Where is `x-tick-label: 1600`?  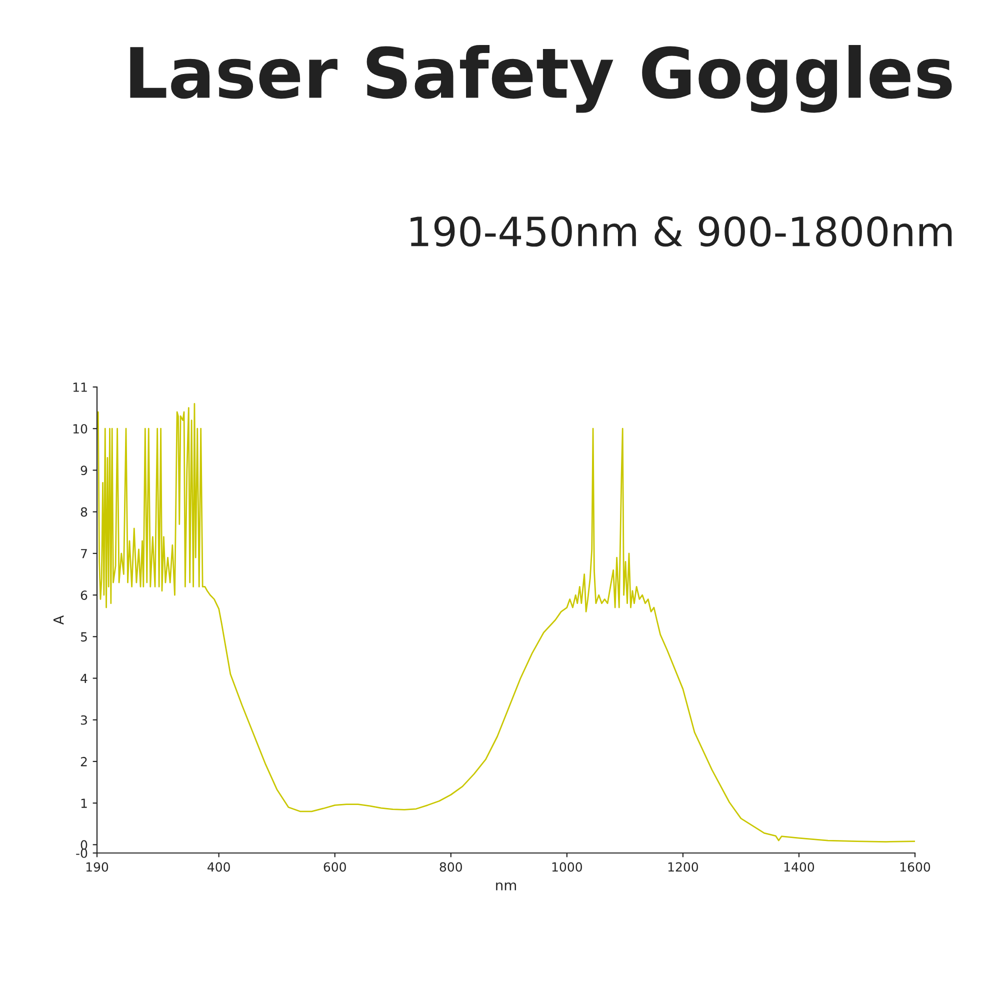 x-tick-label: 1600 is located at coordinates (915, 867).